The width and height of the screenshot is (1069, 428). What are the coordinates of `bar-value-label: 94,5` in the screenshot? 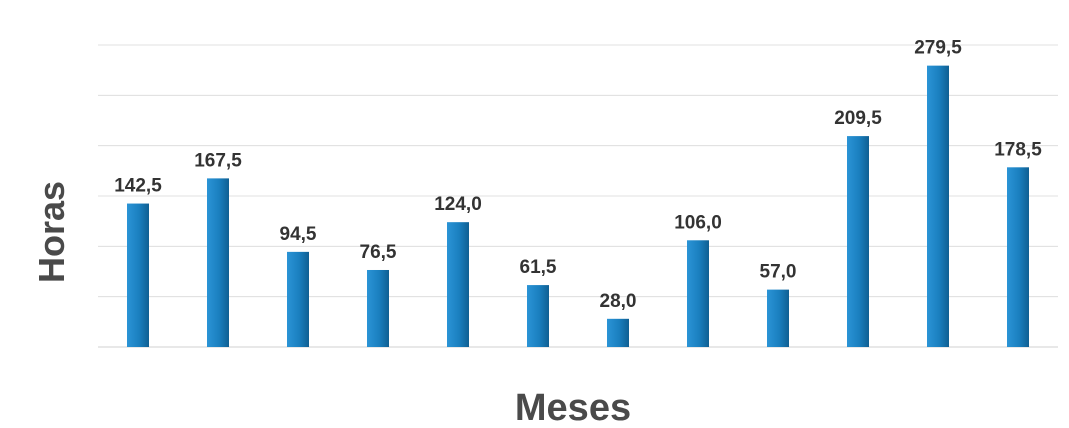 It's located at (298, 234).